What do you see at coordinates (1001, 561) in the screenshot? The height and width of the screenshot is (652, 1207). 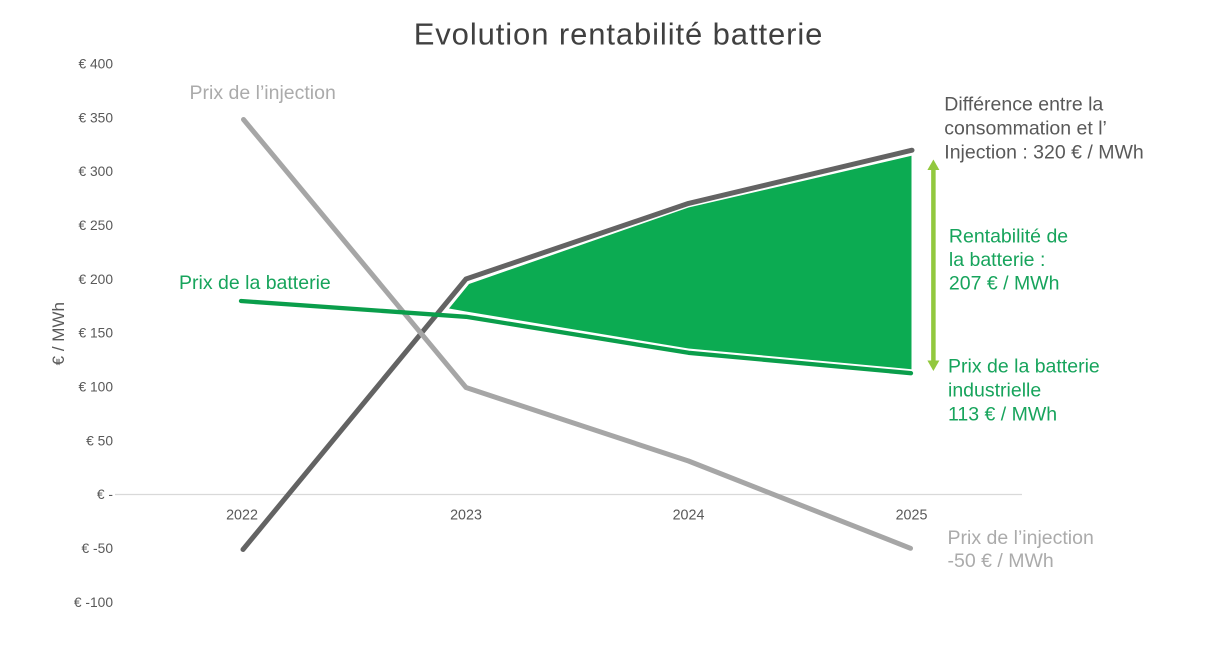 I see `svg-text: -50 € / MWh` at bounding box center [1001, 561].